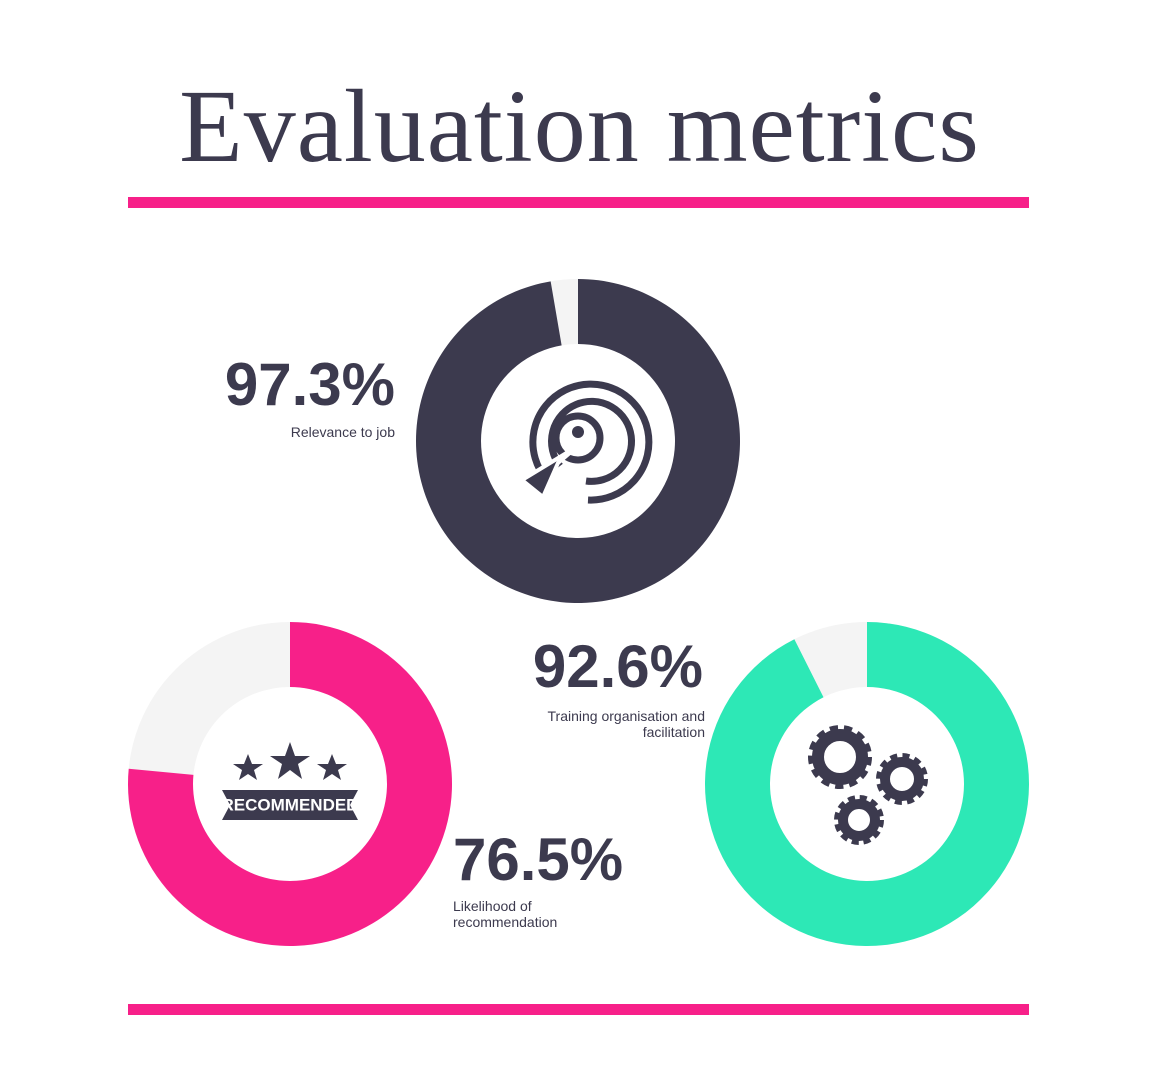 This screenshot has height=1080, width=1159. What do you see at coordinates (290, 781) in the screenshot?
I see `recommend-icon` at bounding box center [290, 781].